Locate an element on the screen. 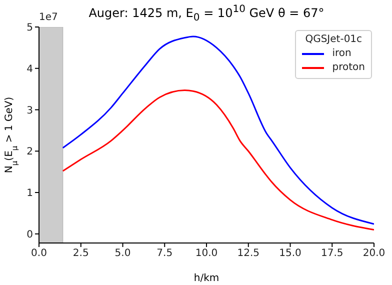  text: 1e7 is located at coordinates (48, 17).